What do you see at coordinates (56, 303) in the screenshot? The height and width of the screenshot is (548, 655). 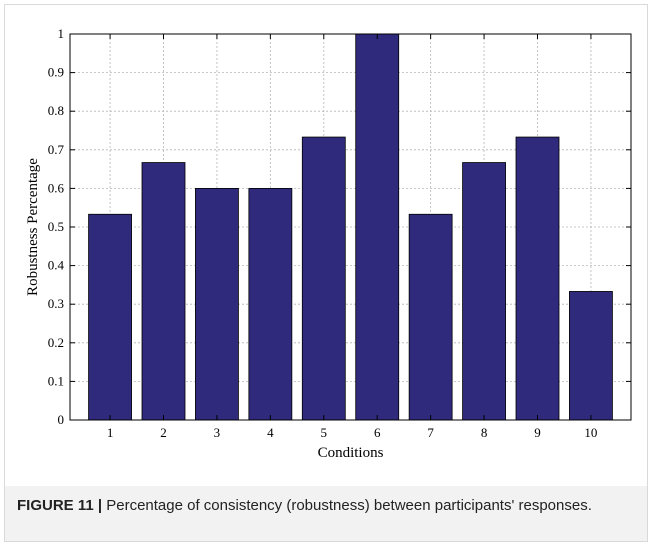 I see `y-tick-label: 0.3` at bounding box center [56, 303].